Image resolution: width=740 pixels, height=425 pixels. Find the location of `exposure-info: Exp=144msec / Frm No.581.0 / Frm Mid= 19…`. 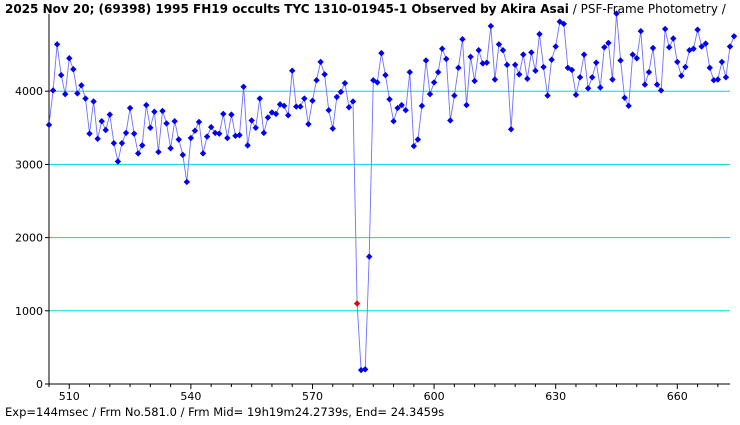

exposure-info: Exp=144msec / Frm No.581.0 / Frm Mid= 19… is located at coordinates (225, 412).